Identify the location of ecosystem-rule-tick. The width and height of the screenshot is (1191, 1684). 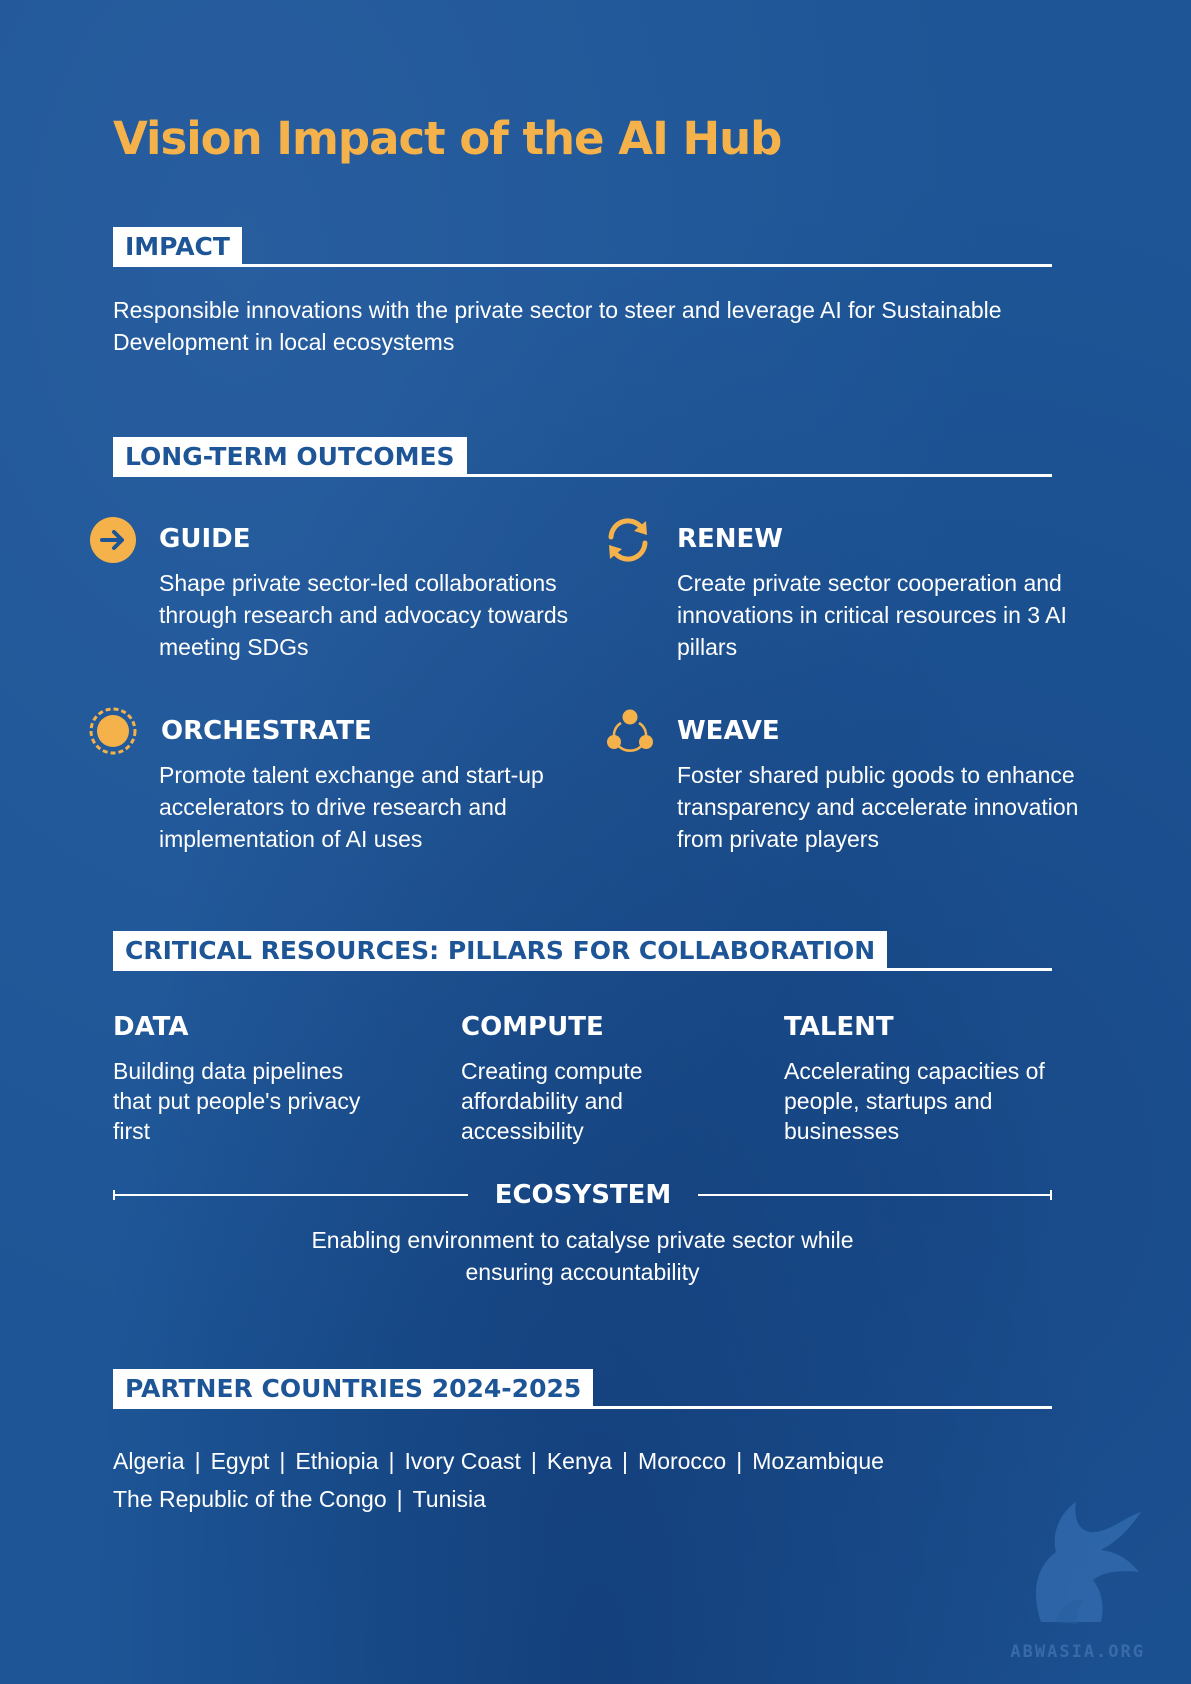
(1051, 1195).